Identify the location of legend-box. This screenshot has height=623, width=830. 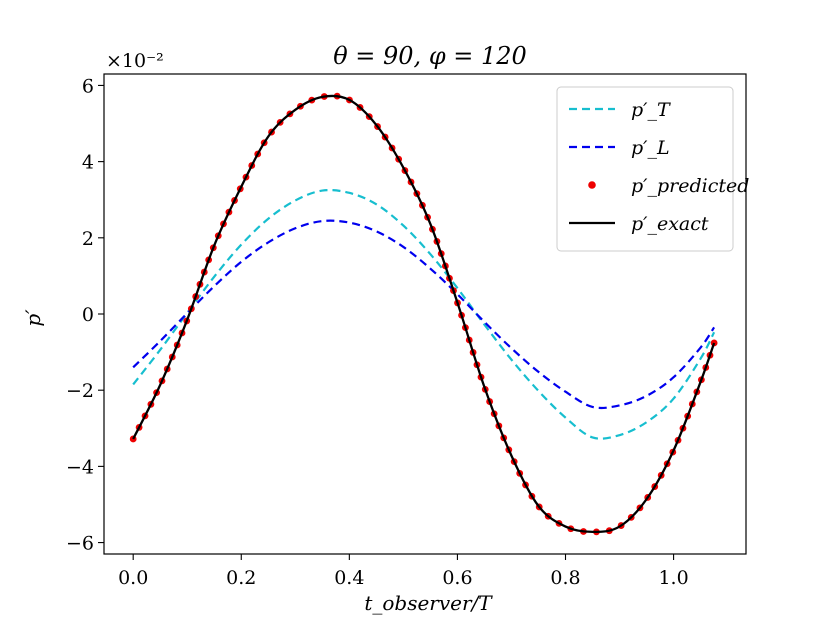
(645, 169).